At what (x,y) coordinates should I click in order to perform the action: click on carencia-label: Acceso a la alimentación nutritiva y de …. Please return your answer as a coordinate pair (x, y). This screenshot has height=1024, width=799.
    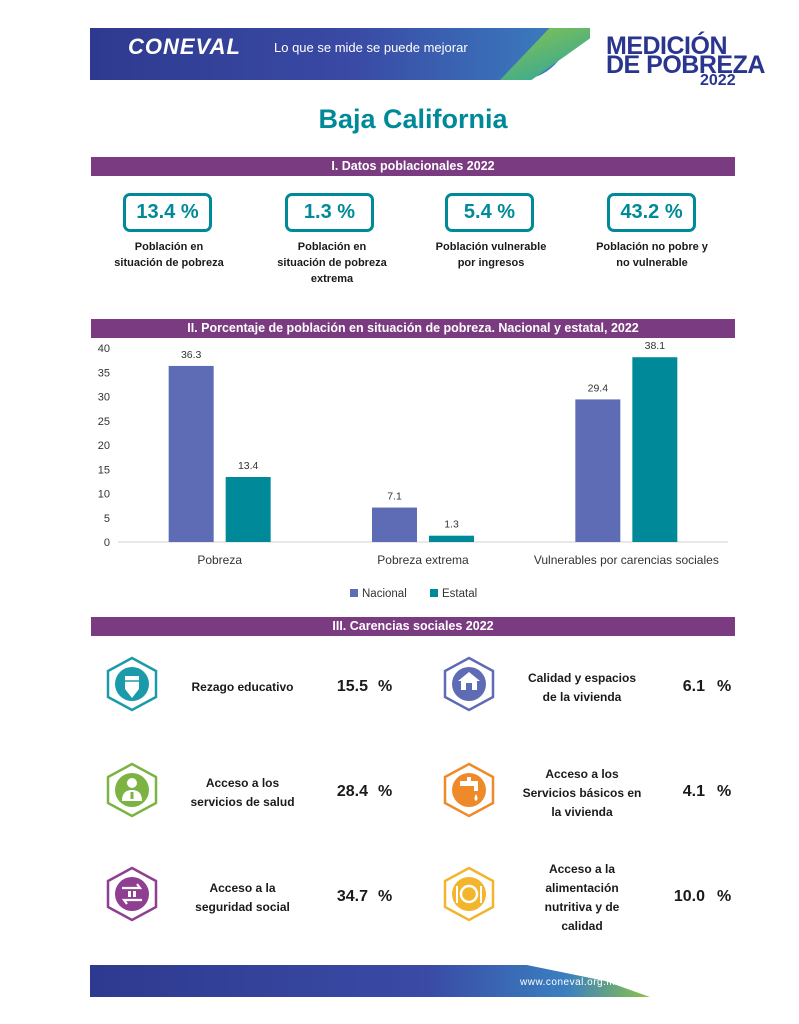
    Looking at the image, I should click on (582, 898).